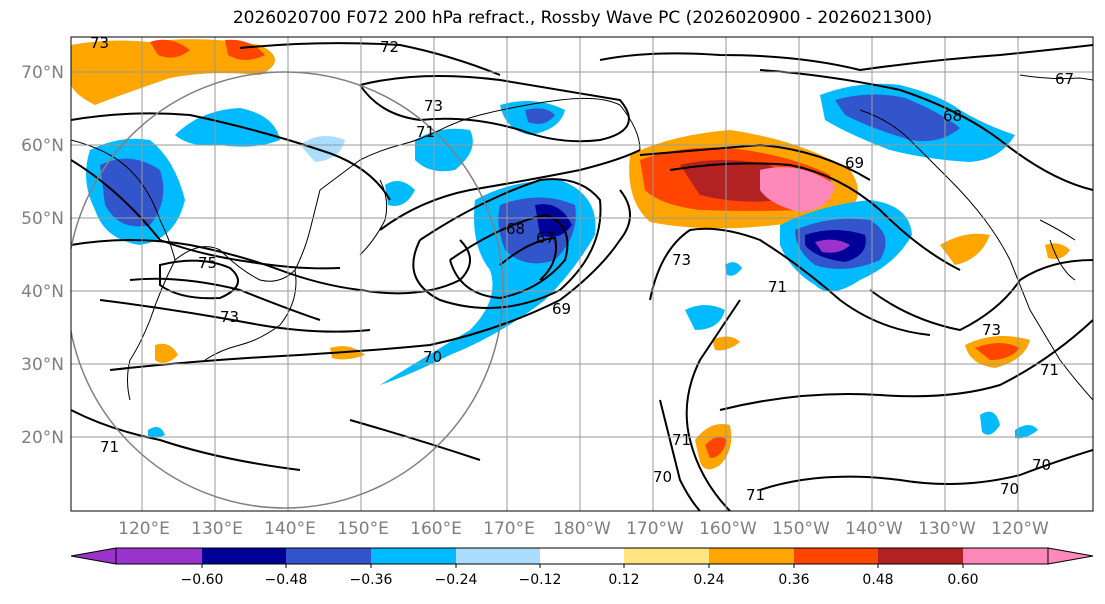 The height and width of the screenshot is (604, 1105). What do you see at coordinates (42, 292) in the screenshot?
I see `lat-label: 40°N` at bounding box center [42, 292].